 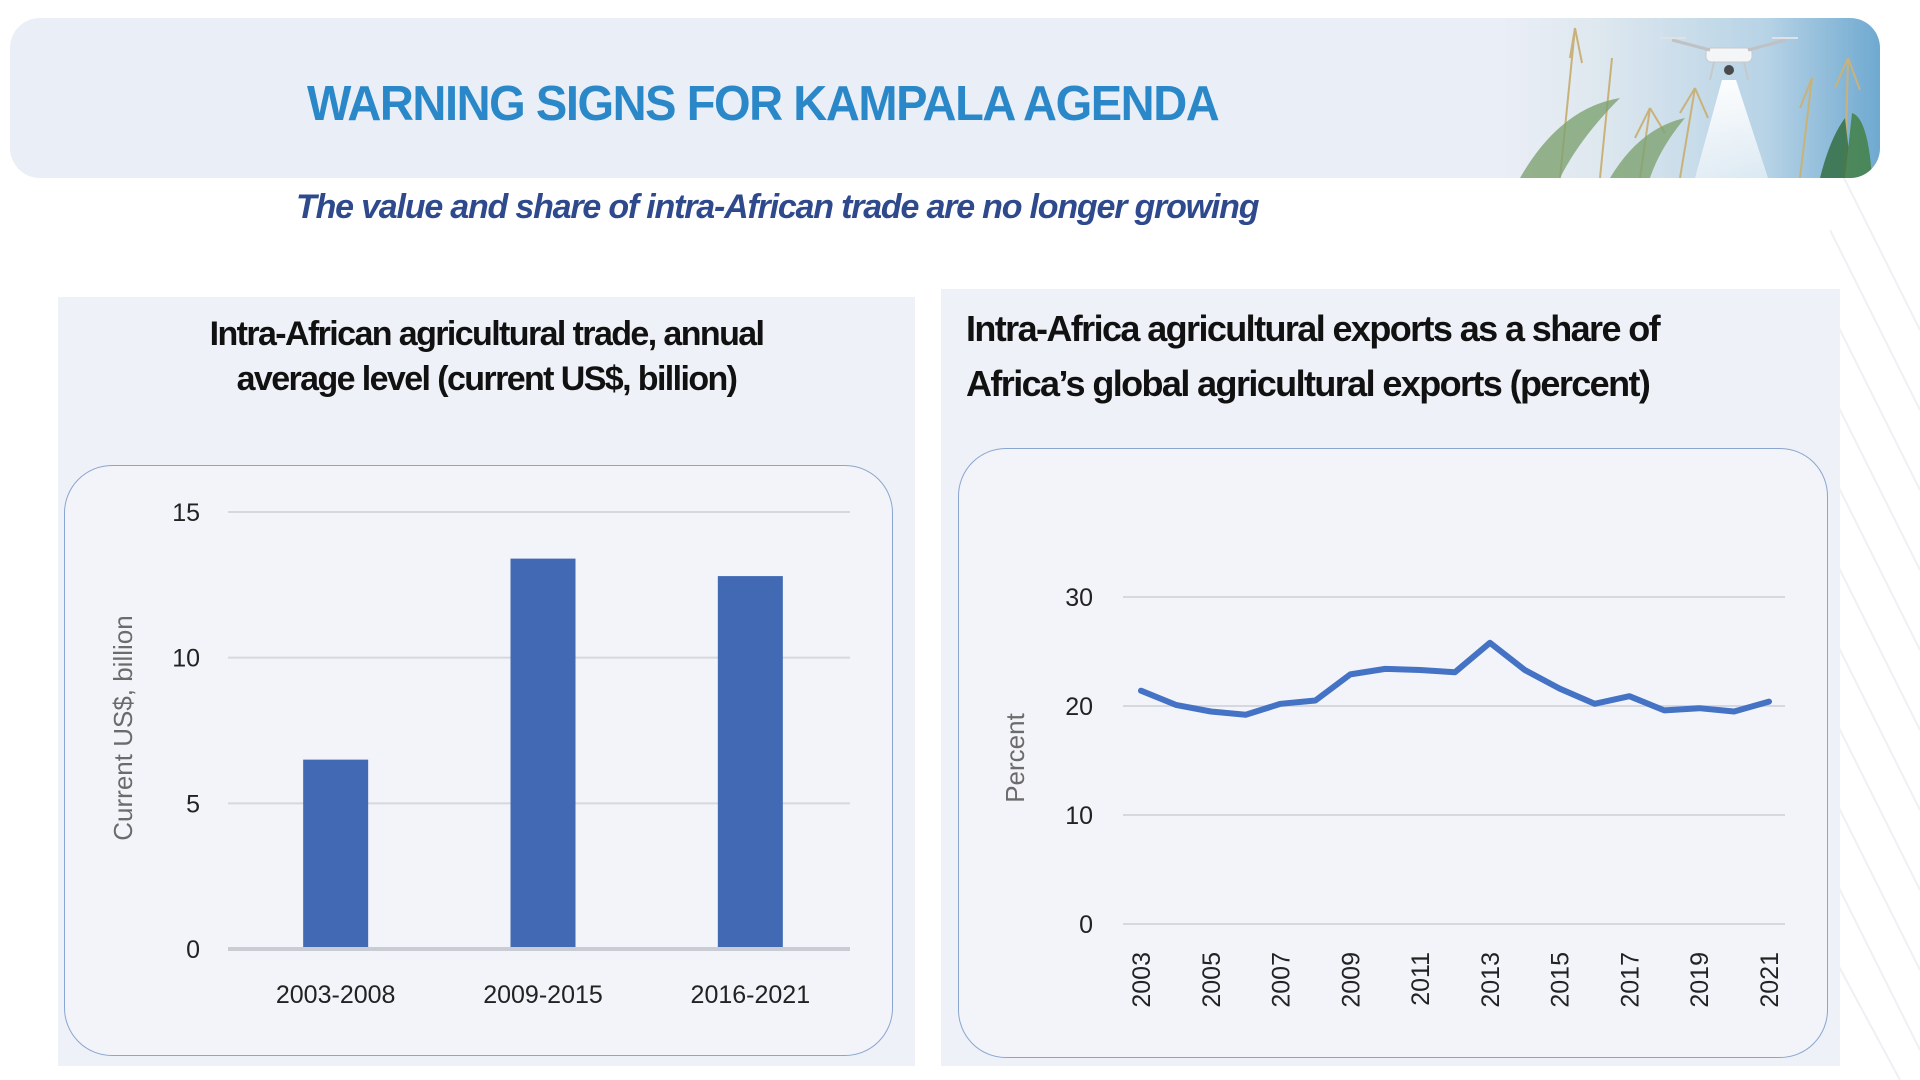 What do you see at coordinates (1700, 980) in the screenshot?
I see `line-chart-x-tick-label: 2019` at bounding box center [1700, 980].